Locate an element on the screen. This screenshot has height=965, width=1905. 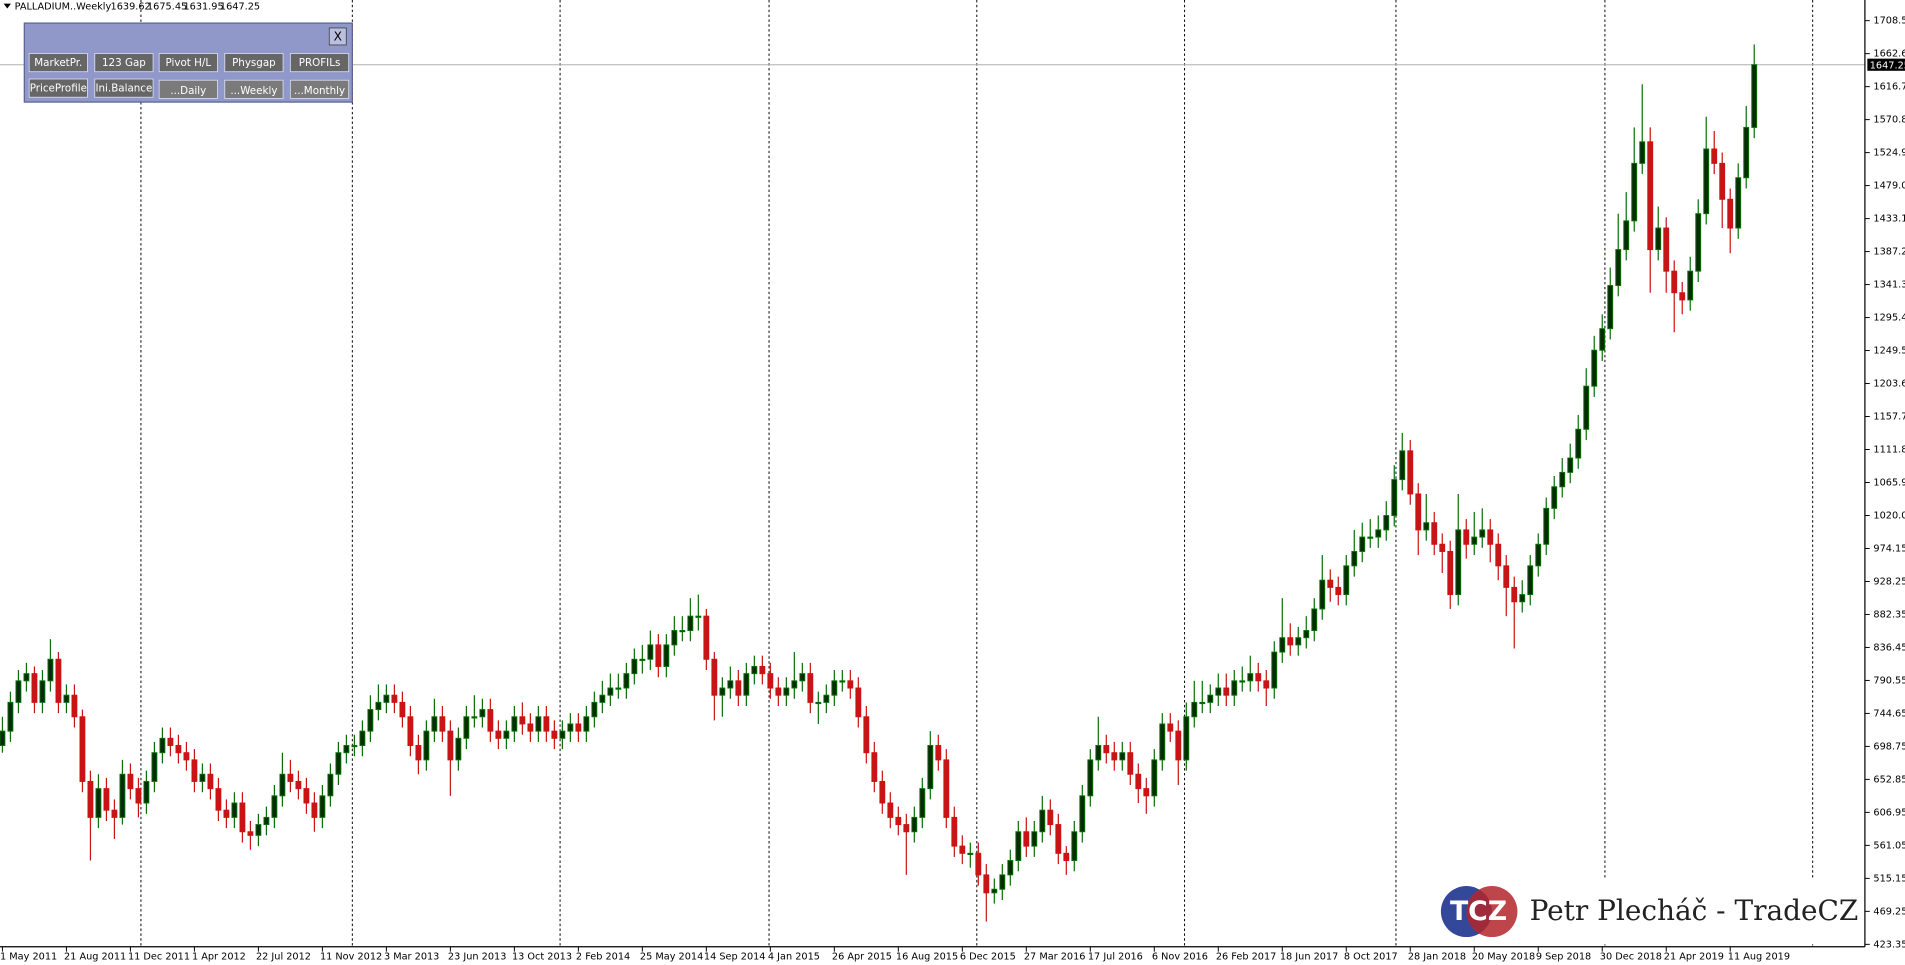
x-tick-label: 22 Jul 2012 is located at coordinates (283, 956).